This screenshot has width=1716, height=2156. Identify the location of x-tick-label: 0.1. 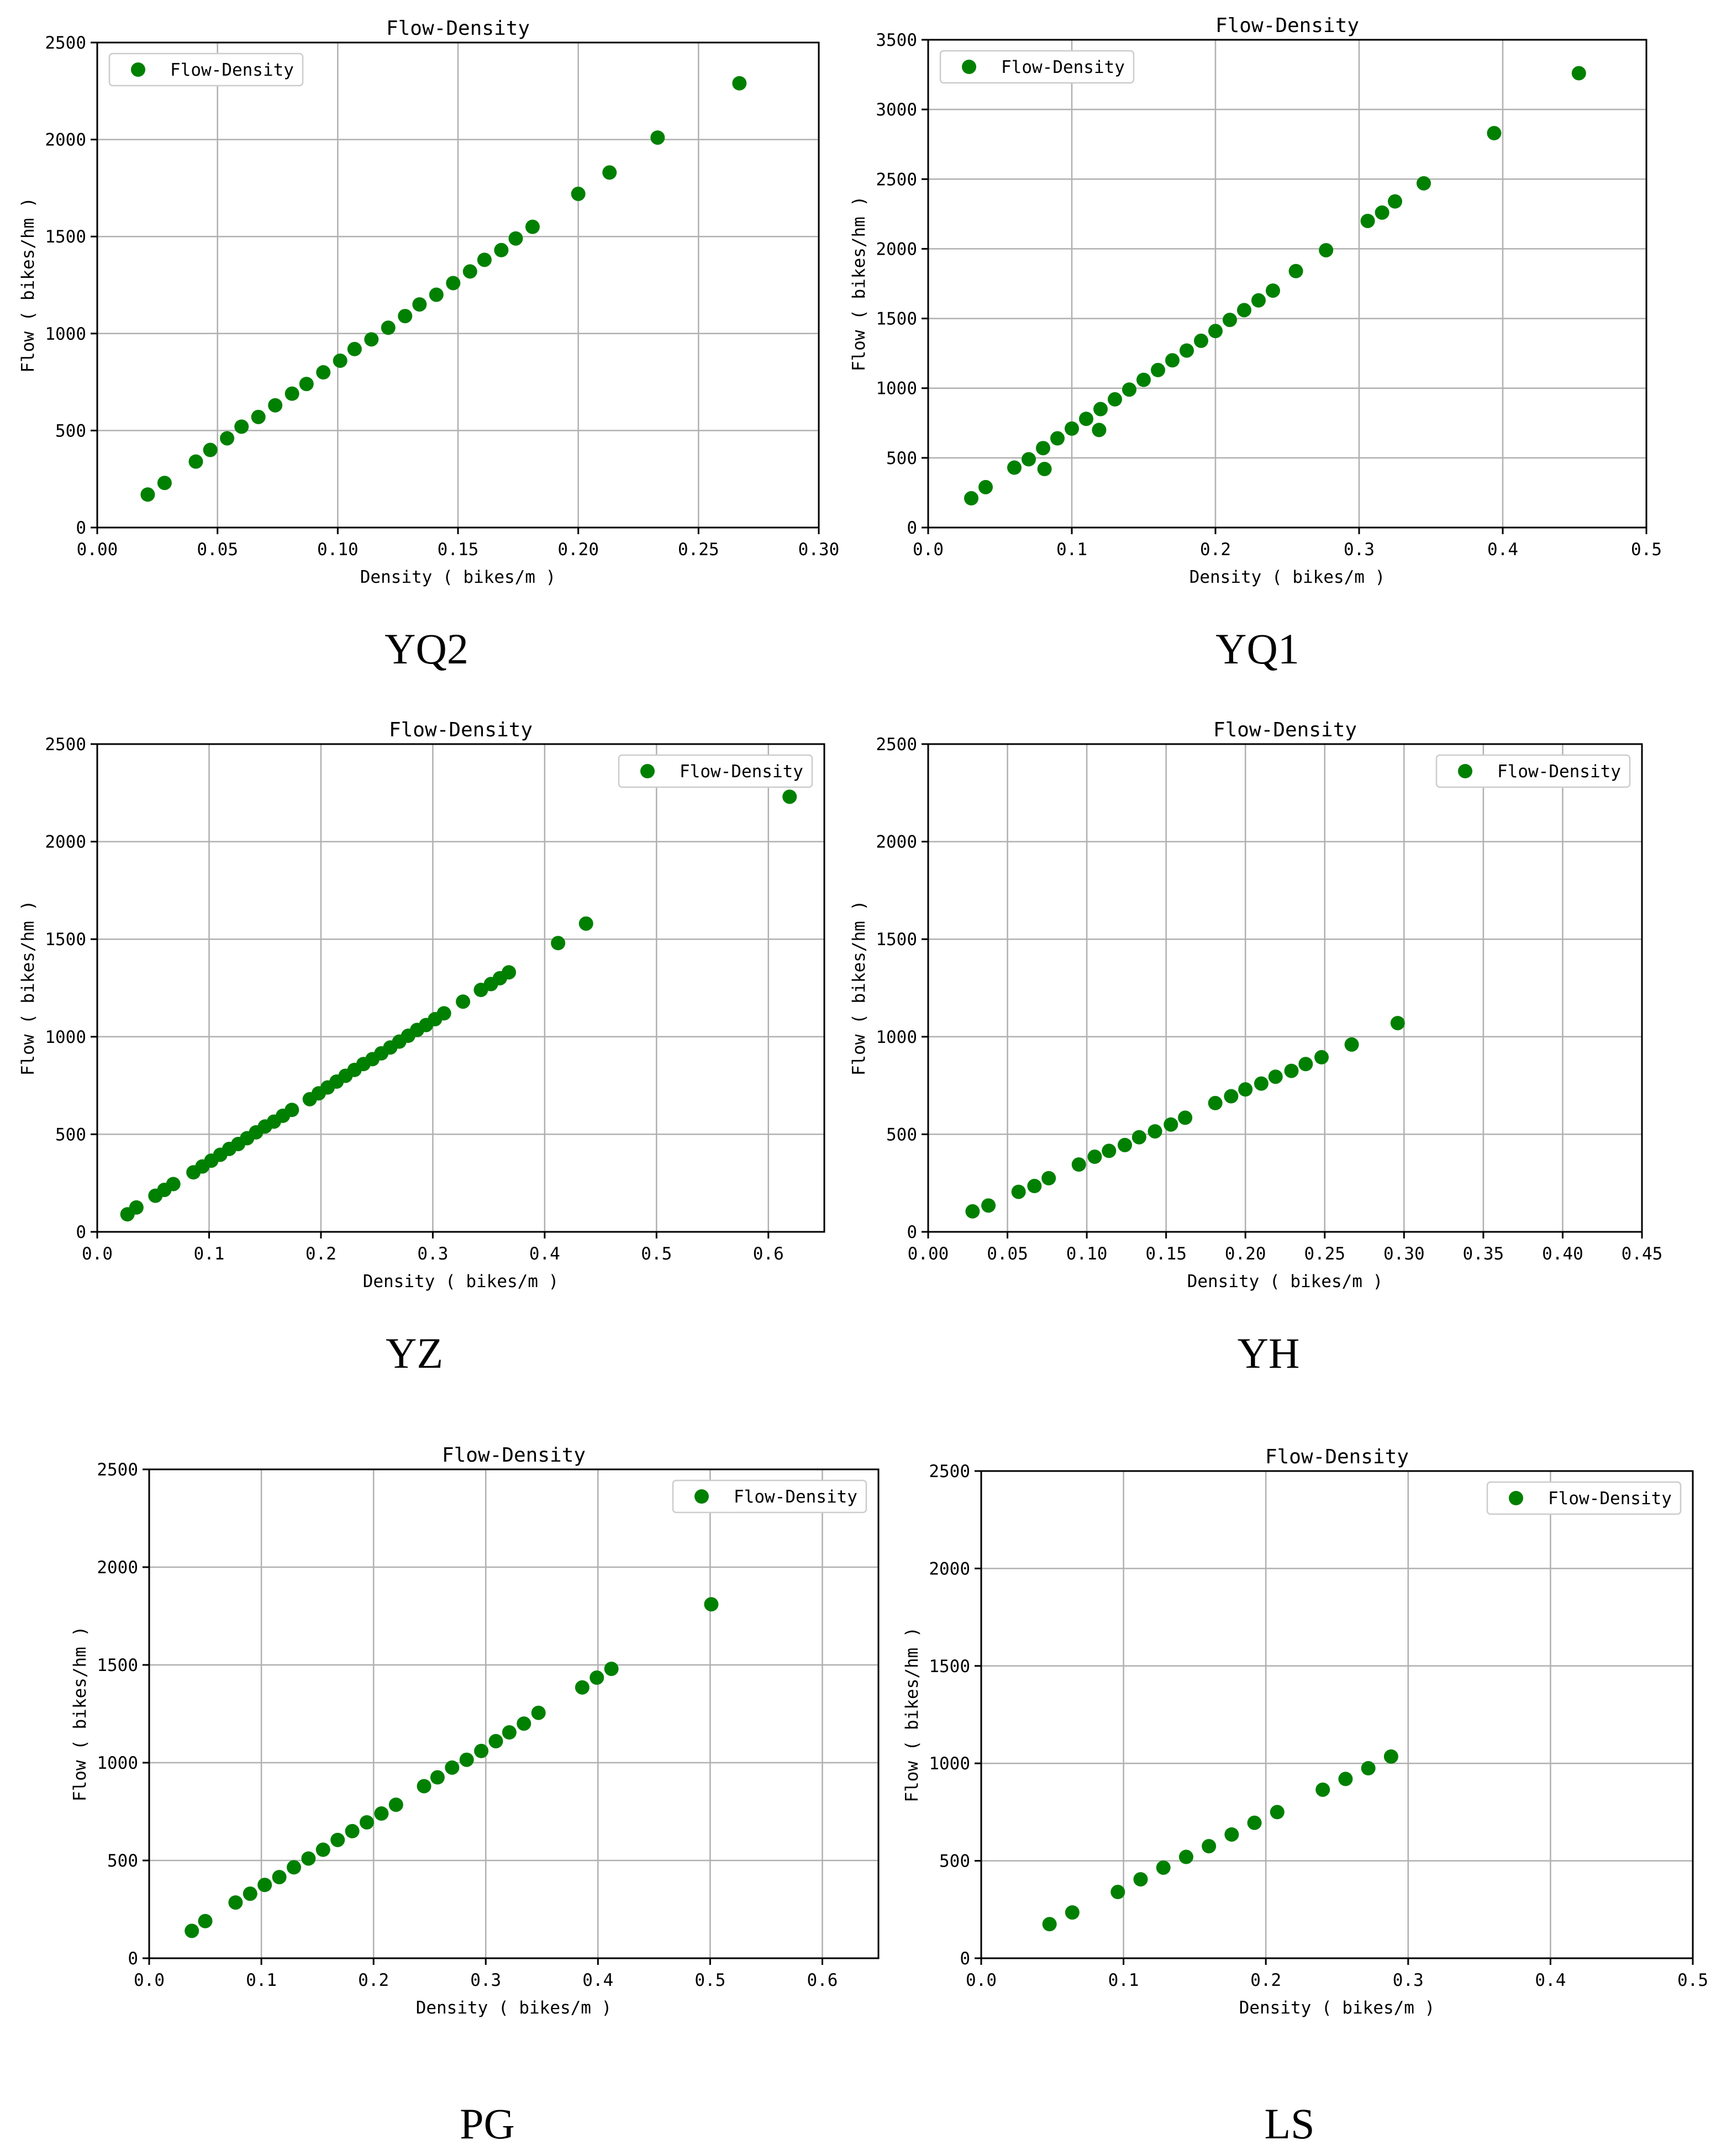
(262, 1980).